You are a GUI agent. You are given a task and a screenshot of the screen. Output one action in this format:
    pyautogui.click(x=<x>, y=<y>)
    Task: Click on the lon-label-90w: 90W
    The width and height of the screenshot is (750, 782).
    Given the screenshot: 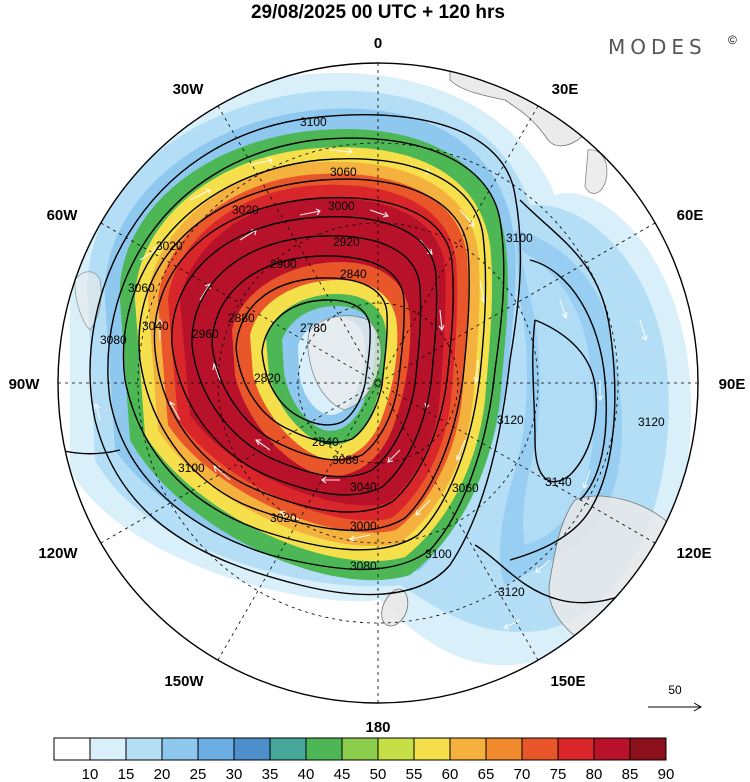 What is the action you would take?
    pyautogui.click(x=25, y=384)
    